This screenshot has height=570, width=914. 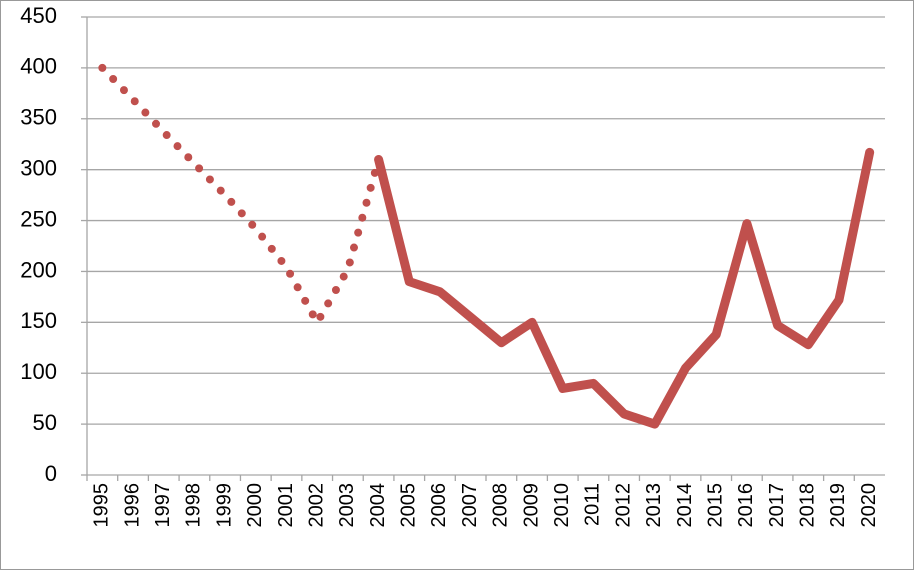 What do you see at coordinates (347, 505) in the screenshot?
I see `x-tick-label: 2003` at bounding box center [347, 505].